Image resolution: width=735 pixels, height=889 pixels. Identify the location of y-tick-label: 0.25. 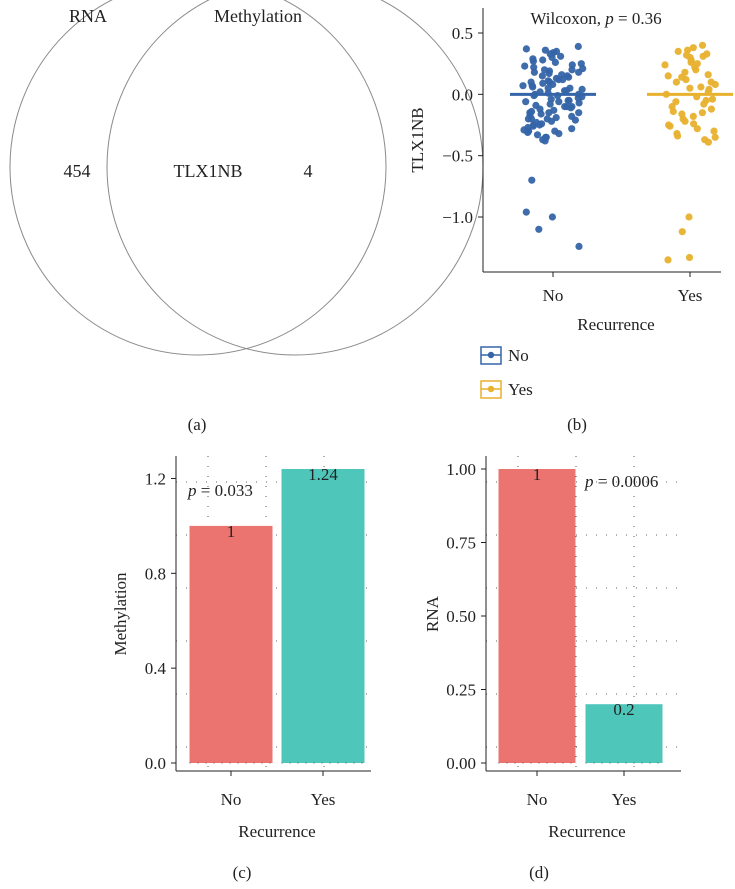
(461, 690).